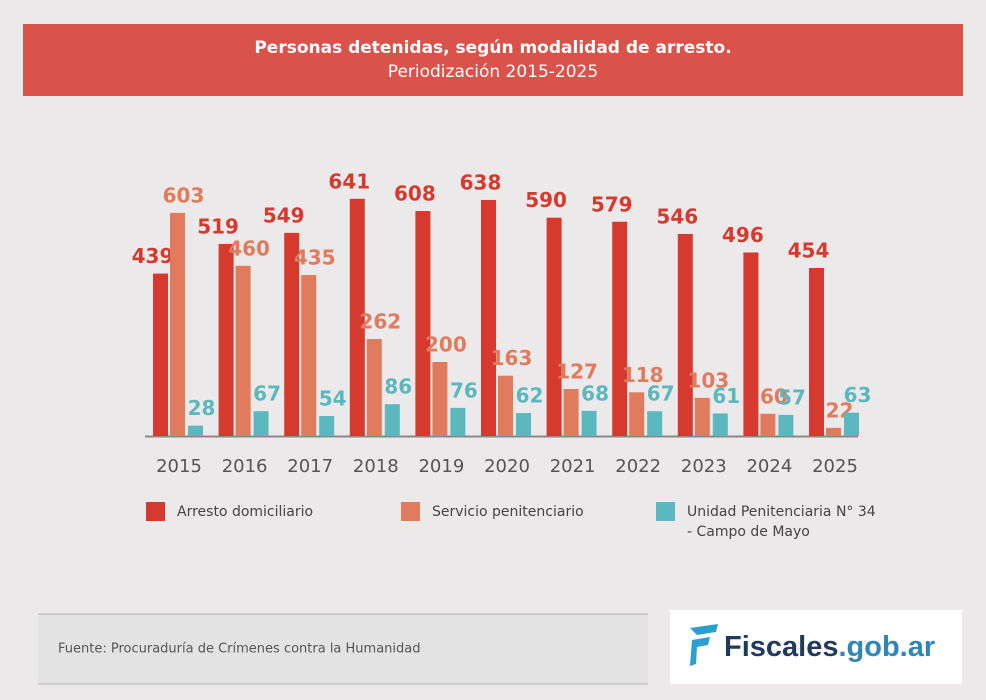  Describe the element at coordinates (858, 395) in the screenshot. I see `data-label: 63` at that location.